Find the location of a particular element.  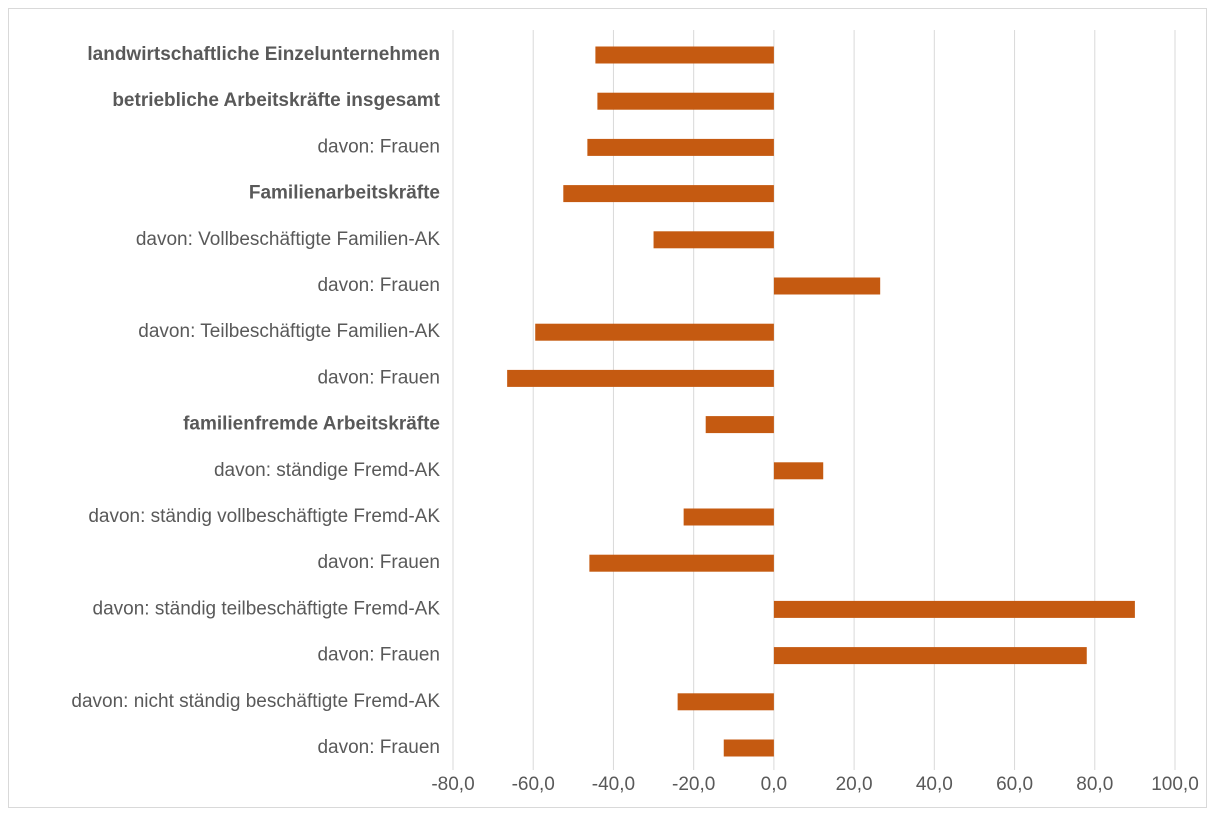

category-label: davon: ständig vollbeschäftigte Fremd-AK is located at coordinates (264, 516).